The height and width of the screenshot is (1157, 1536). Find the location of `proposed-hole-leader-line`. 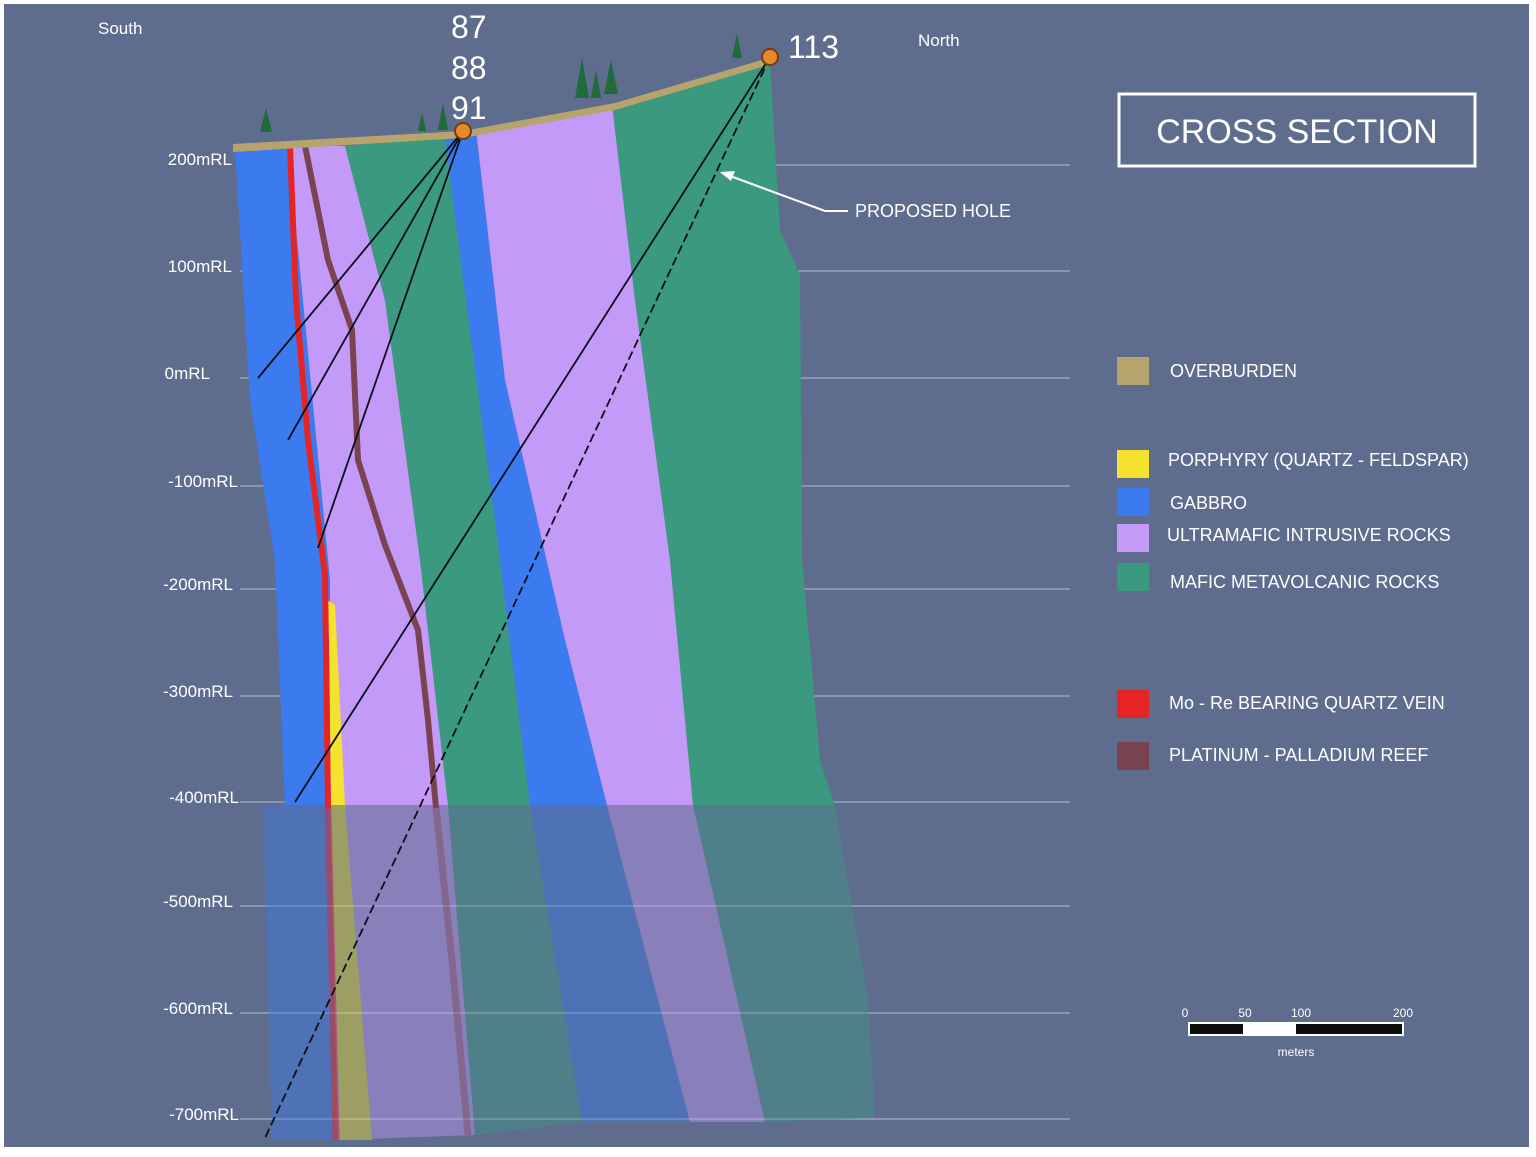

proposed-hole-leader-line is located at coordinates (784, 192).